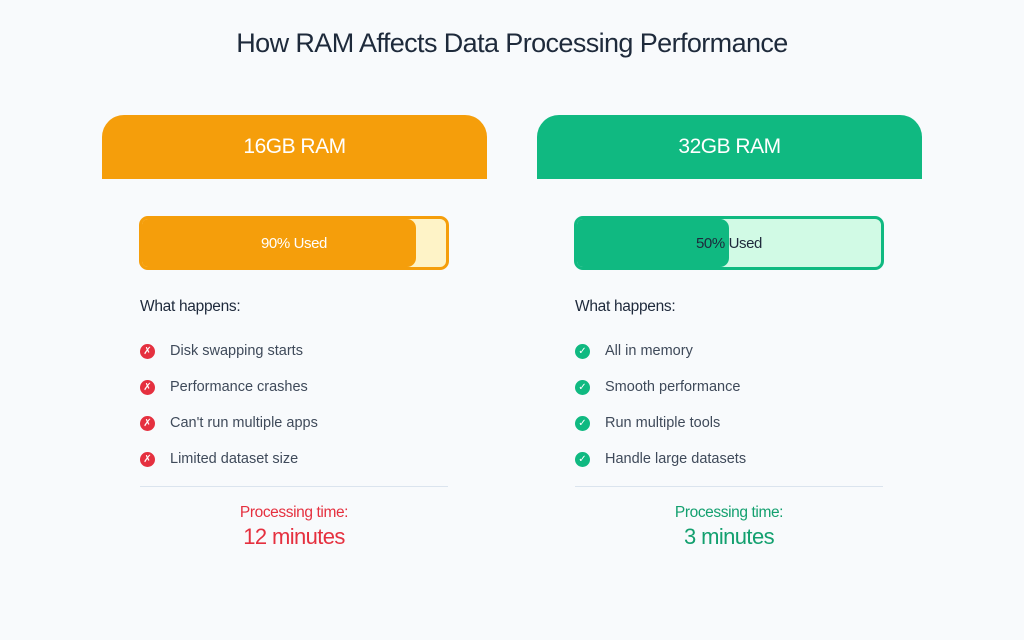 This screenshot has height=640, width=1024. I want to click on card-header: 32GB RAM, so click(729, 147).